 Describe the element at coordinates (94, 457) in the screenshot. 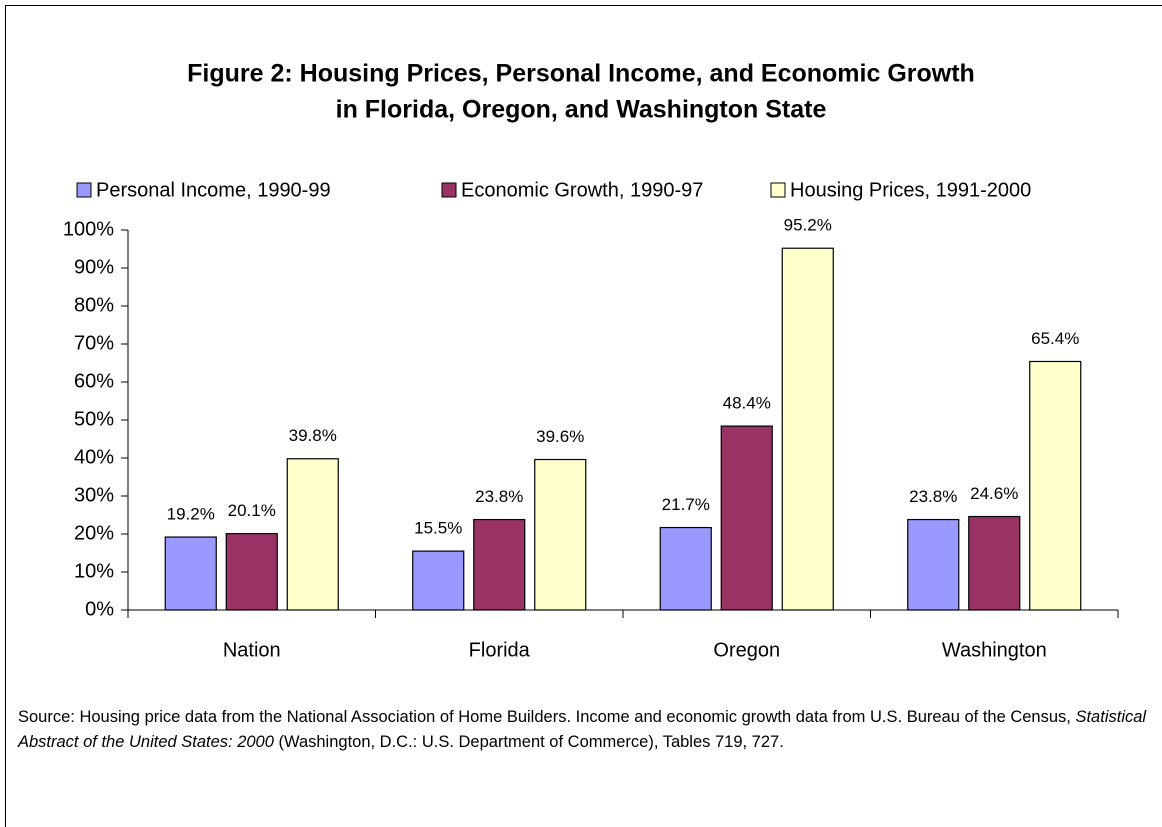

I see `y-tick-label: 40%` at that location.